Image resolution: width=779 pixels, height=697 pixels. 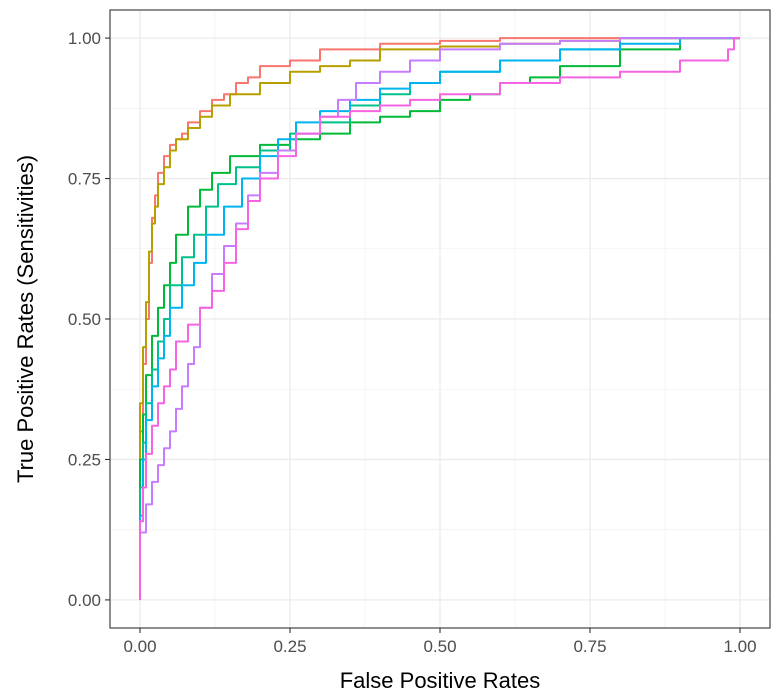 I want to click on y-tick-label: 1.00, so click(x=84, y=38).